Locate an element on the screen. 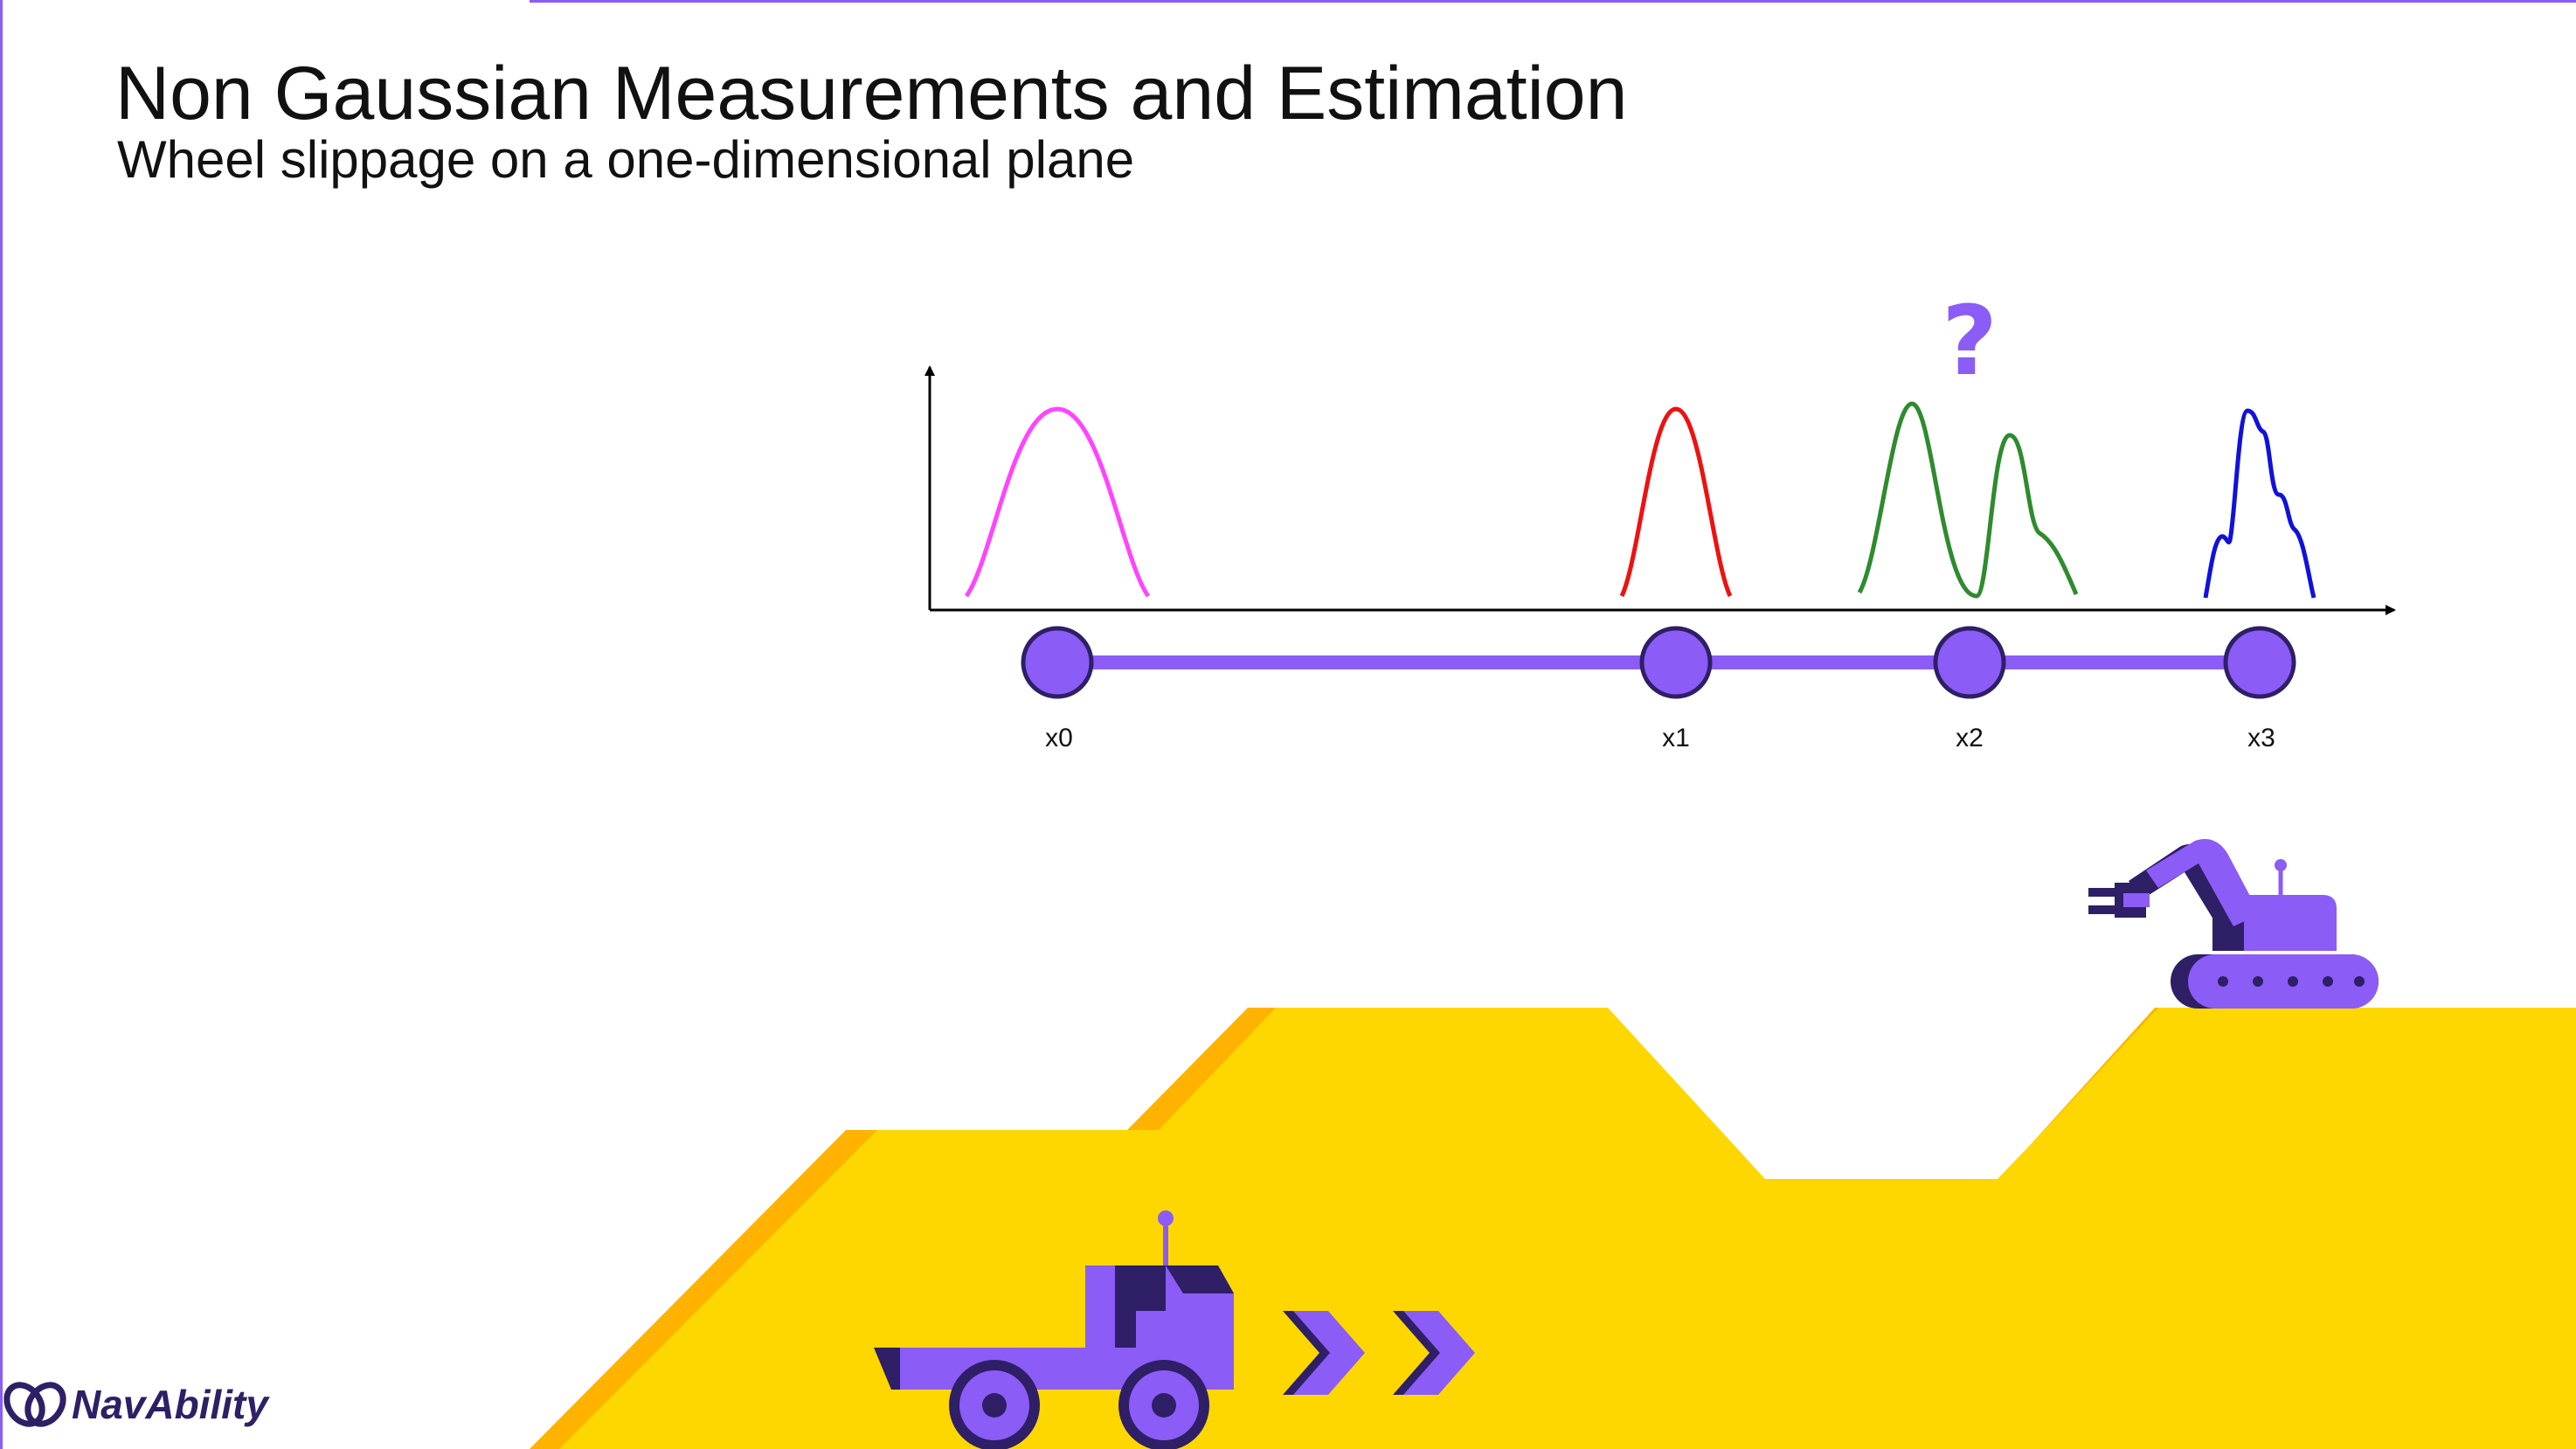 The height and width of the screenshot is (1449, 2576). navability-logo: NavAbility is located at coordinates (135, 1404).